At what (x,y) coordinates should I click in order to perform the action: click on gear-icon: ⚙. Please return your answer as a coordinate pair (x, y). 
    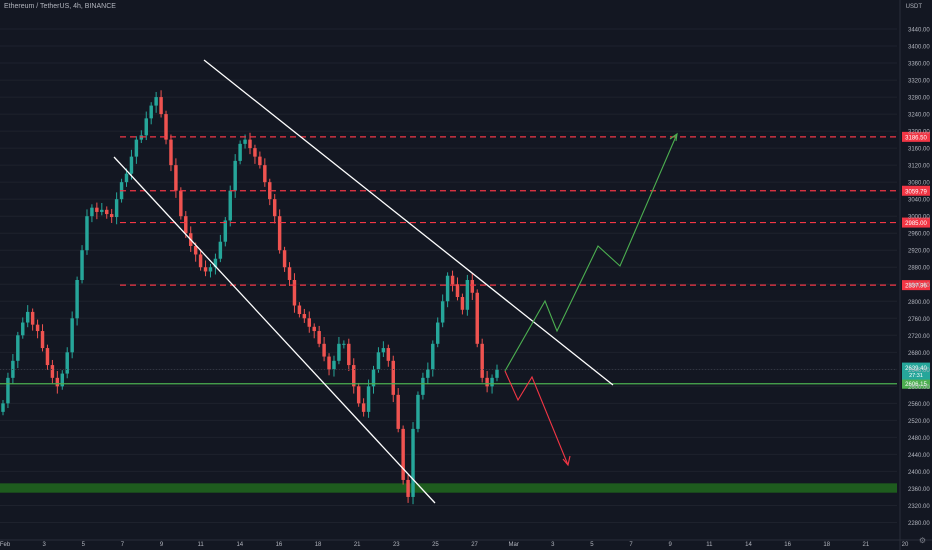
    Looking at the image, I should click on (922, 540).